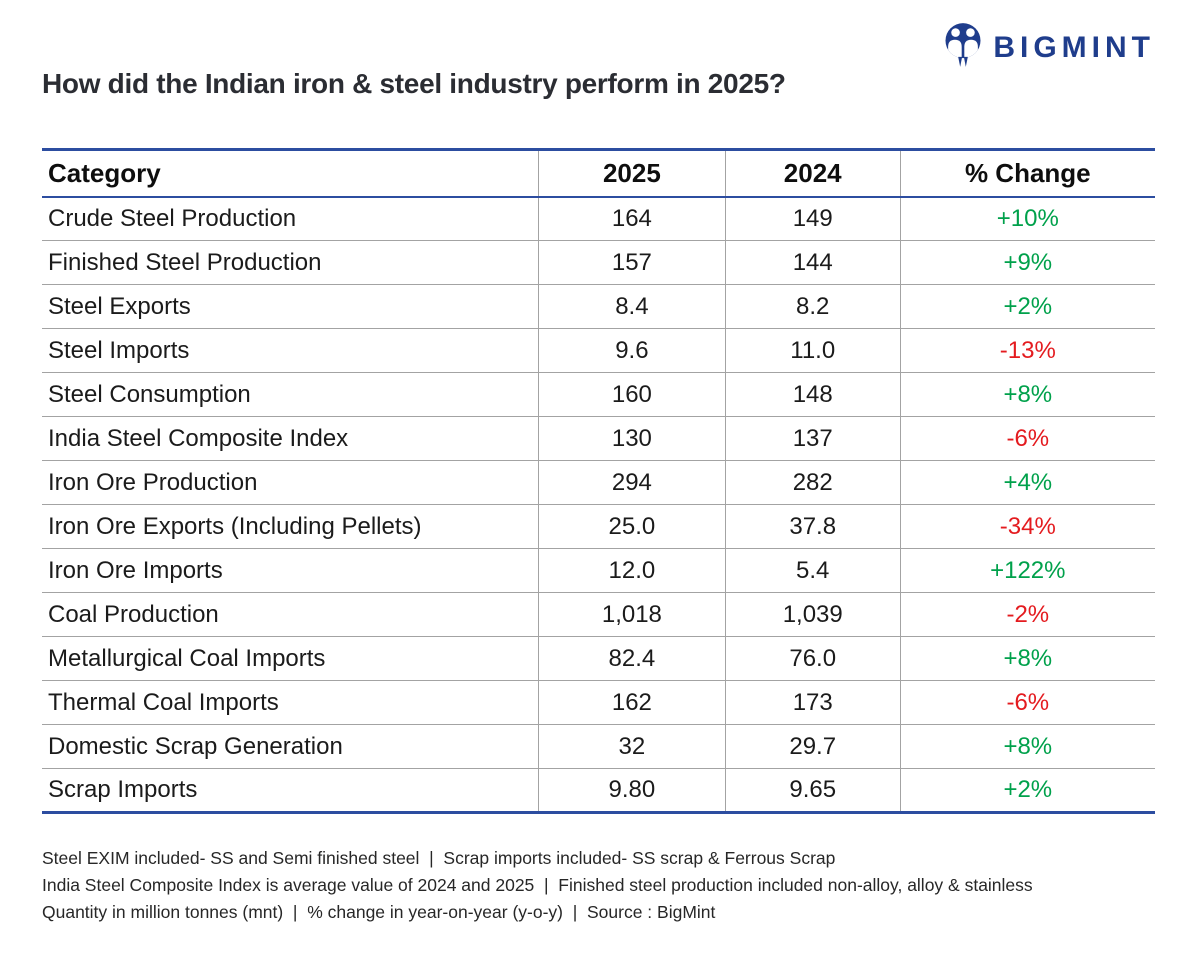 This screenshot has width=1200, height=973. I want to click on category-cell: Iron Ore Imports, so click(290, 570).